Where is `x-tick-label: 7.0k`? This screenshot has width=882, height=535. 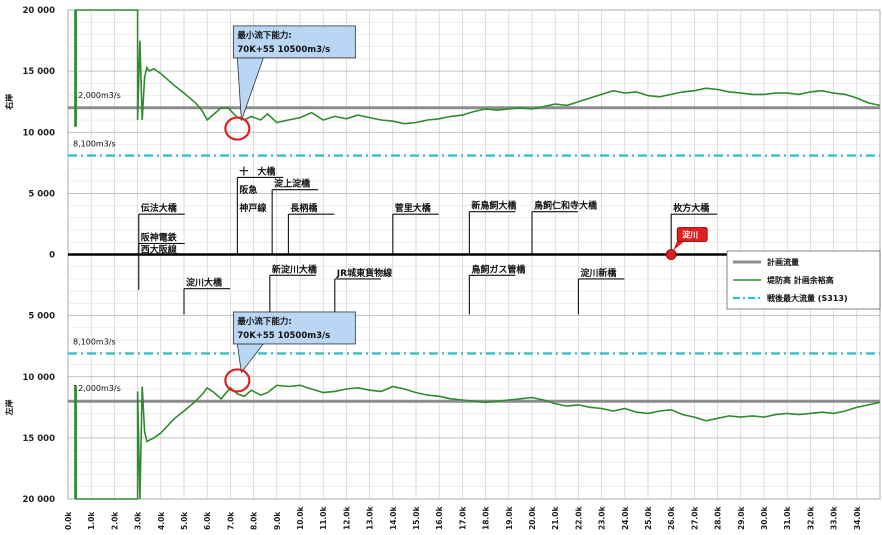
x-tick-label: 7.0k is located at coordinates (230, 520).